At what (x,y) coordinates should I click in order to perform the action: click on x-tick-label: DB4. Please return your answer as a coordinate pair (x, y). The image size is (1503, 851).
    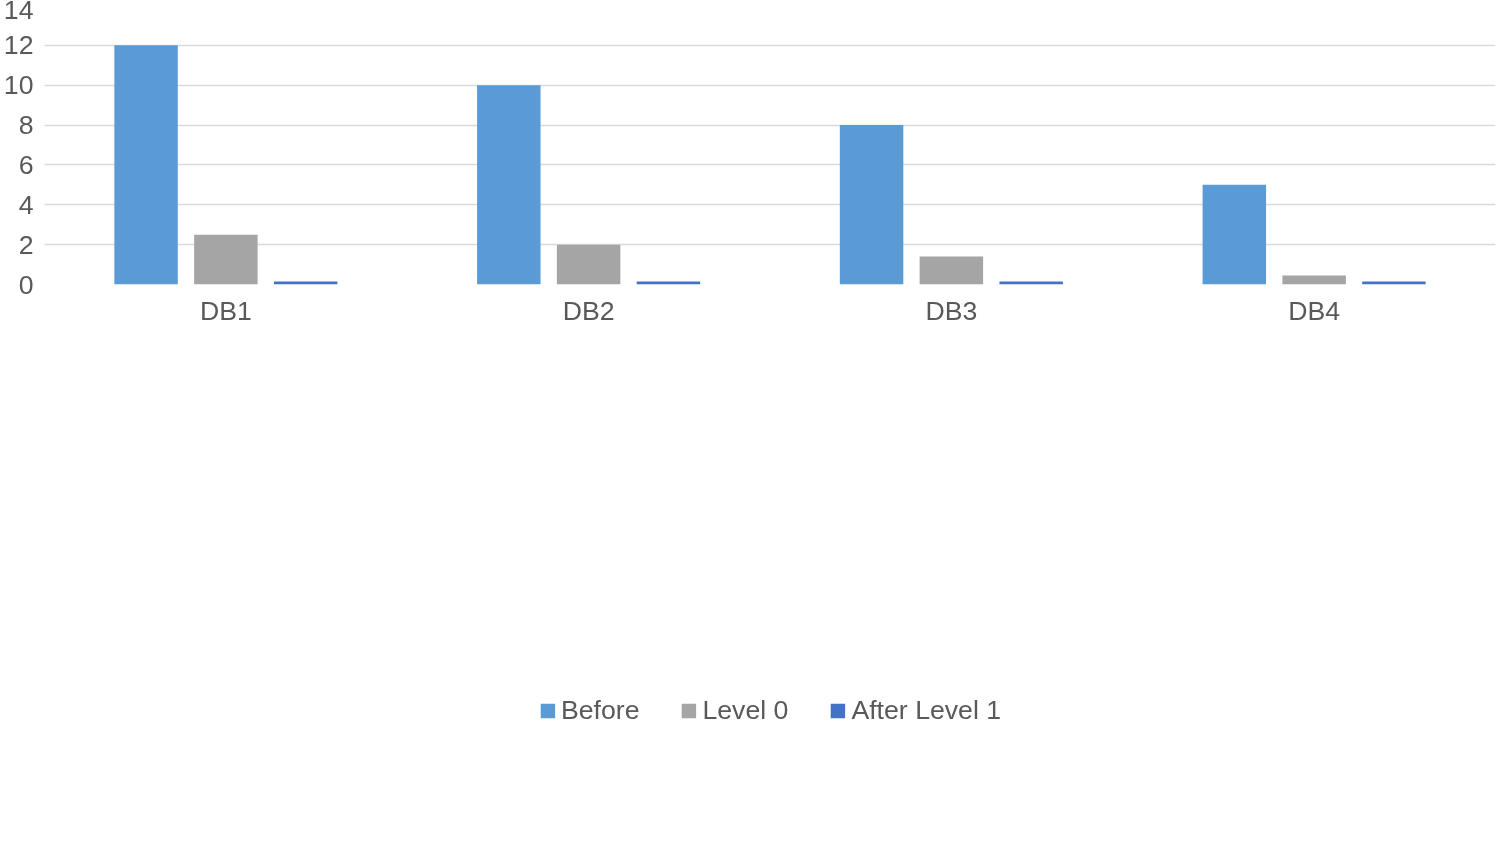
    Looking at the image, I should click on (1314, 310).